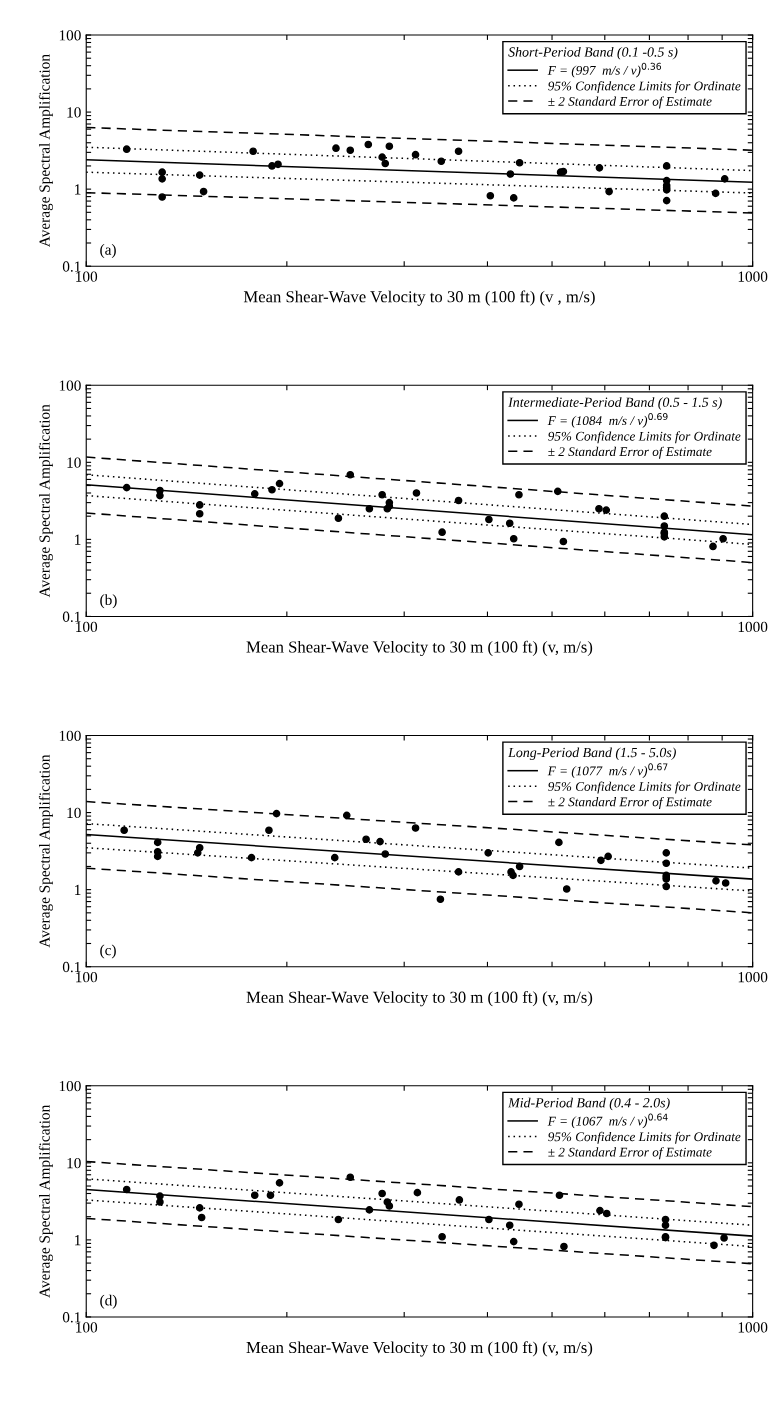 Image resolution: width=784 pixels, height=1401 pixels. Describe the element at coordinates (607, 1121) in the screenshot. I see `legend-label: F = (1067 m/s / v)$^{0.64}$` at that location.